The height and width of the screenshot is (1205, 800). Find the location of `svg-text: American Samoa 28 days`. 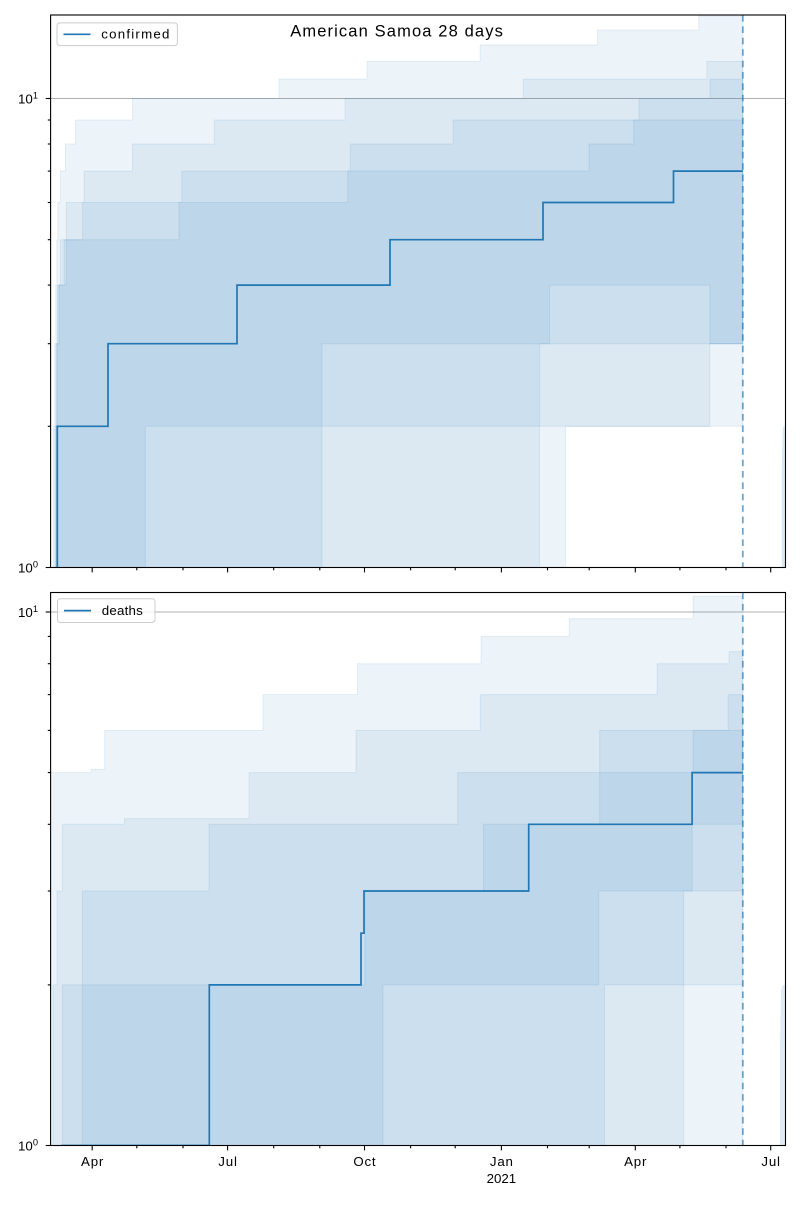

svg-text: American Samoa 28 days is located at coordinates (397, 32).